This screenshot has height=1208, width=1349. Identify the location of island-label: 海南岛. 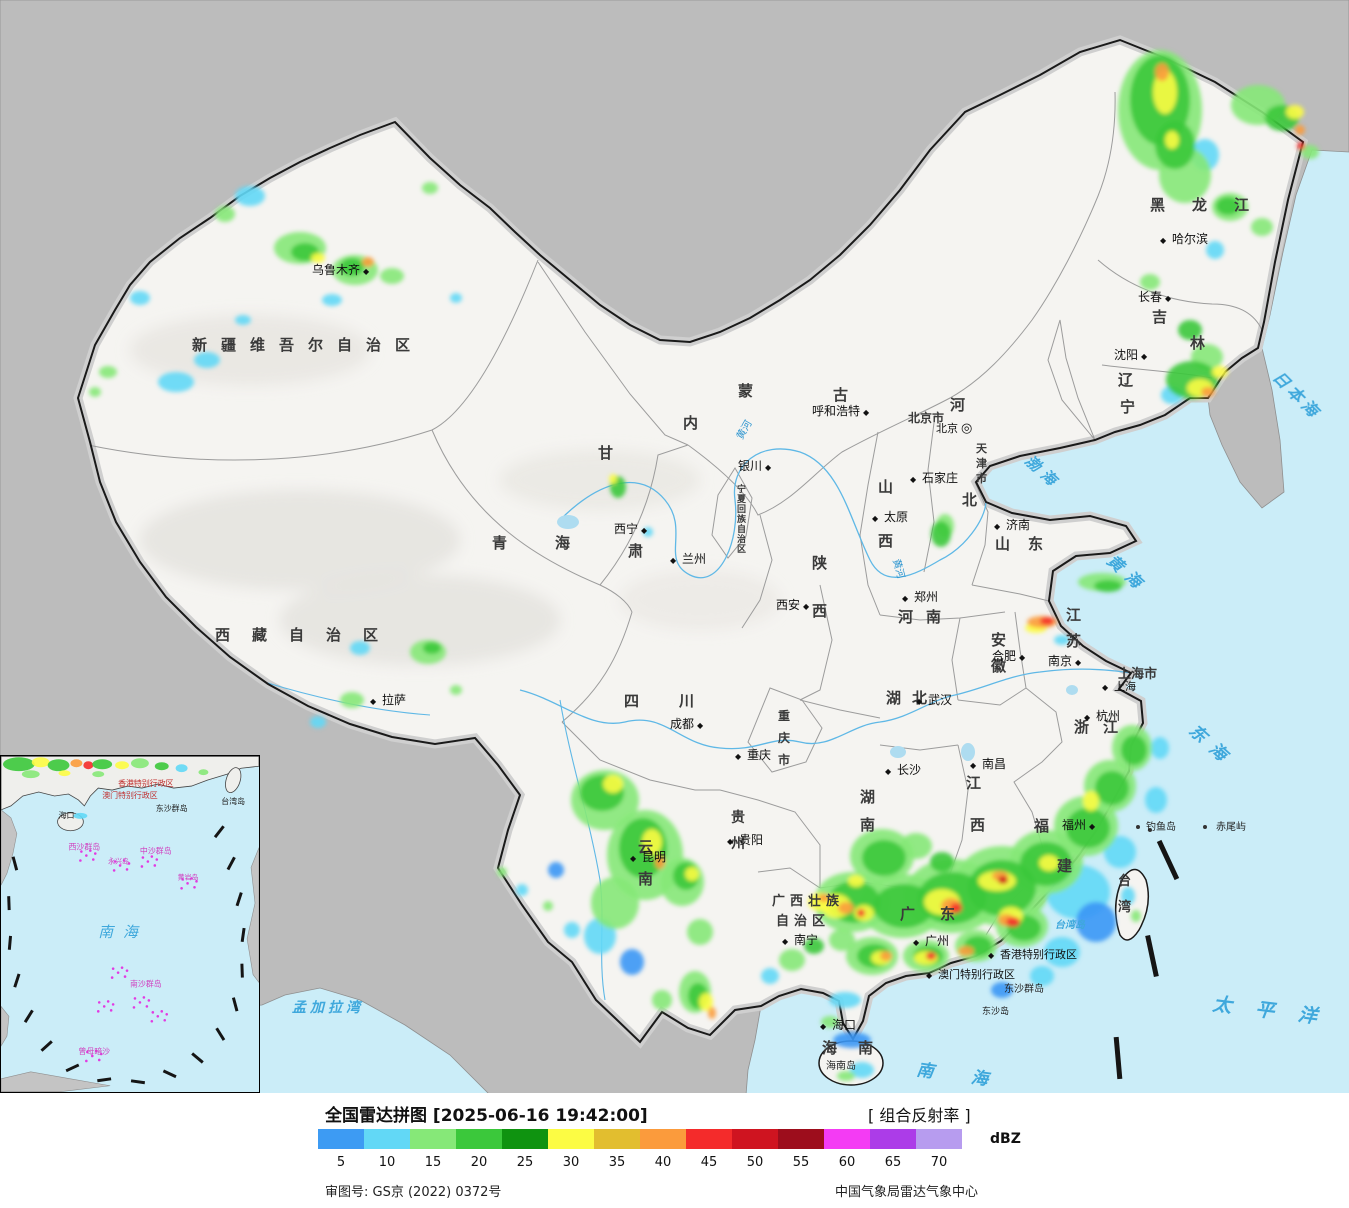
(841, 1065).